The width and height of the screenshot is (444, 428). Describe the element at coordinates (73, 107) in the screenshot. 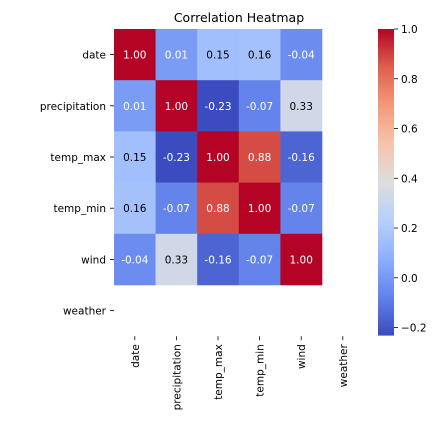

I see `row-label: precipitation` at that location.